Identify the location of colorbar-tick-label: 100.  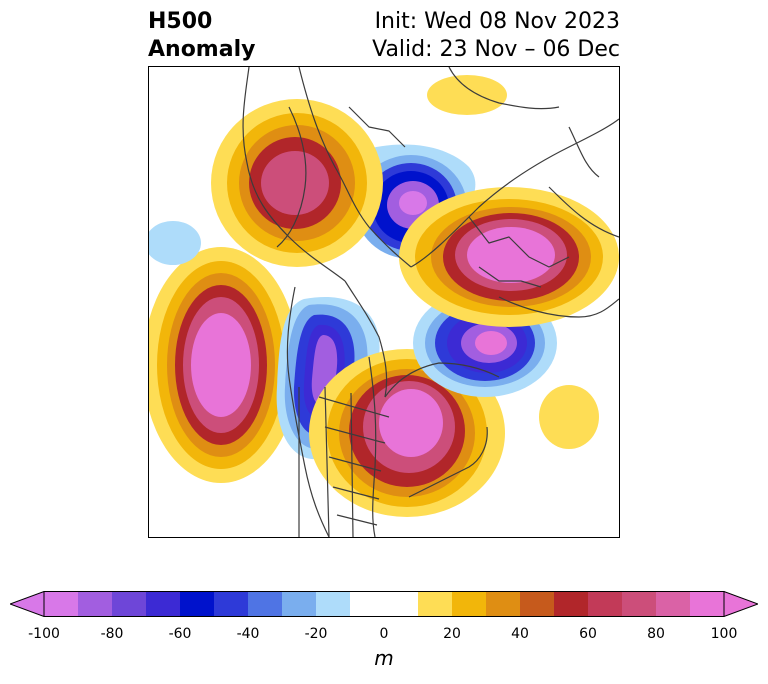
(724, 634).